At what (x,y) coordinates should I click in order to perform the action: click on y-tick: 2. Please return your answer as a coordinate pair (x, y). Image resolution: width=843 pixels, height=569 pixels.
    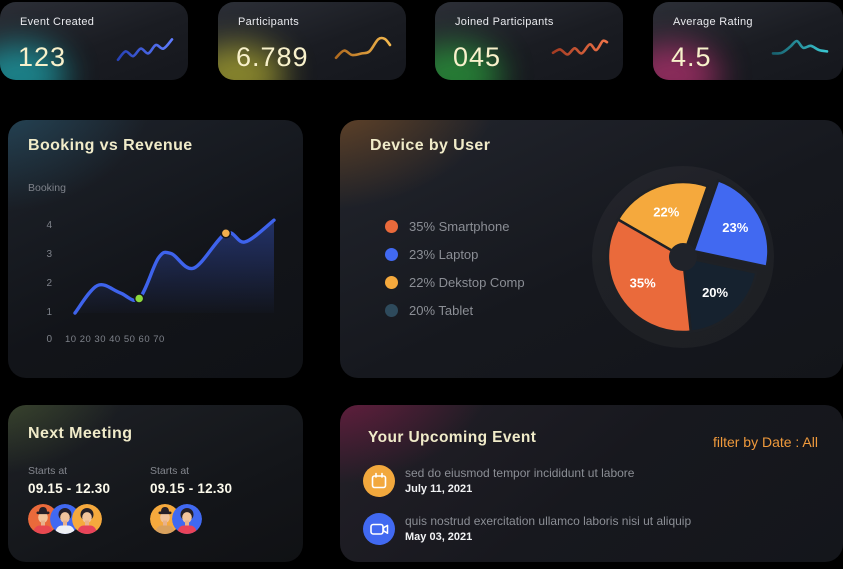
    Looking at the image, I should click on (49, 283).